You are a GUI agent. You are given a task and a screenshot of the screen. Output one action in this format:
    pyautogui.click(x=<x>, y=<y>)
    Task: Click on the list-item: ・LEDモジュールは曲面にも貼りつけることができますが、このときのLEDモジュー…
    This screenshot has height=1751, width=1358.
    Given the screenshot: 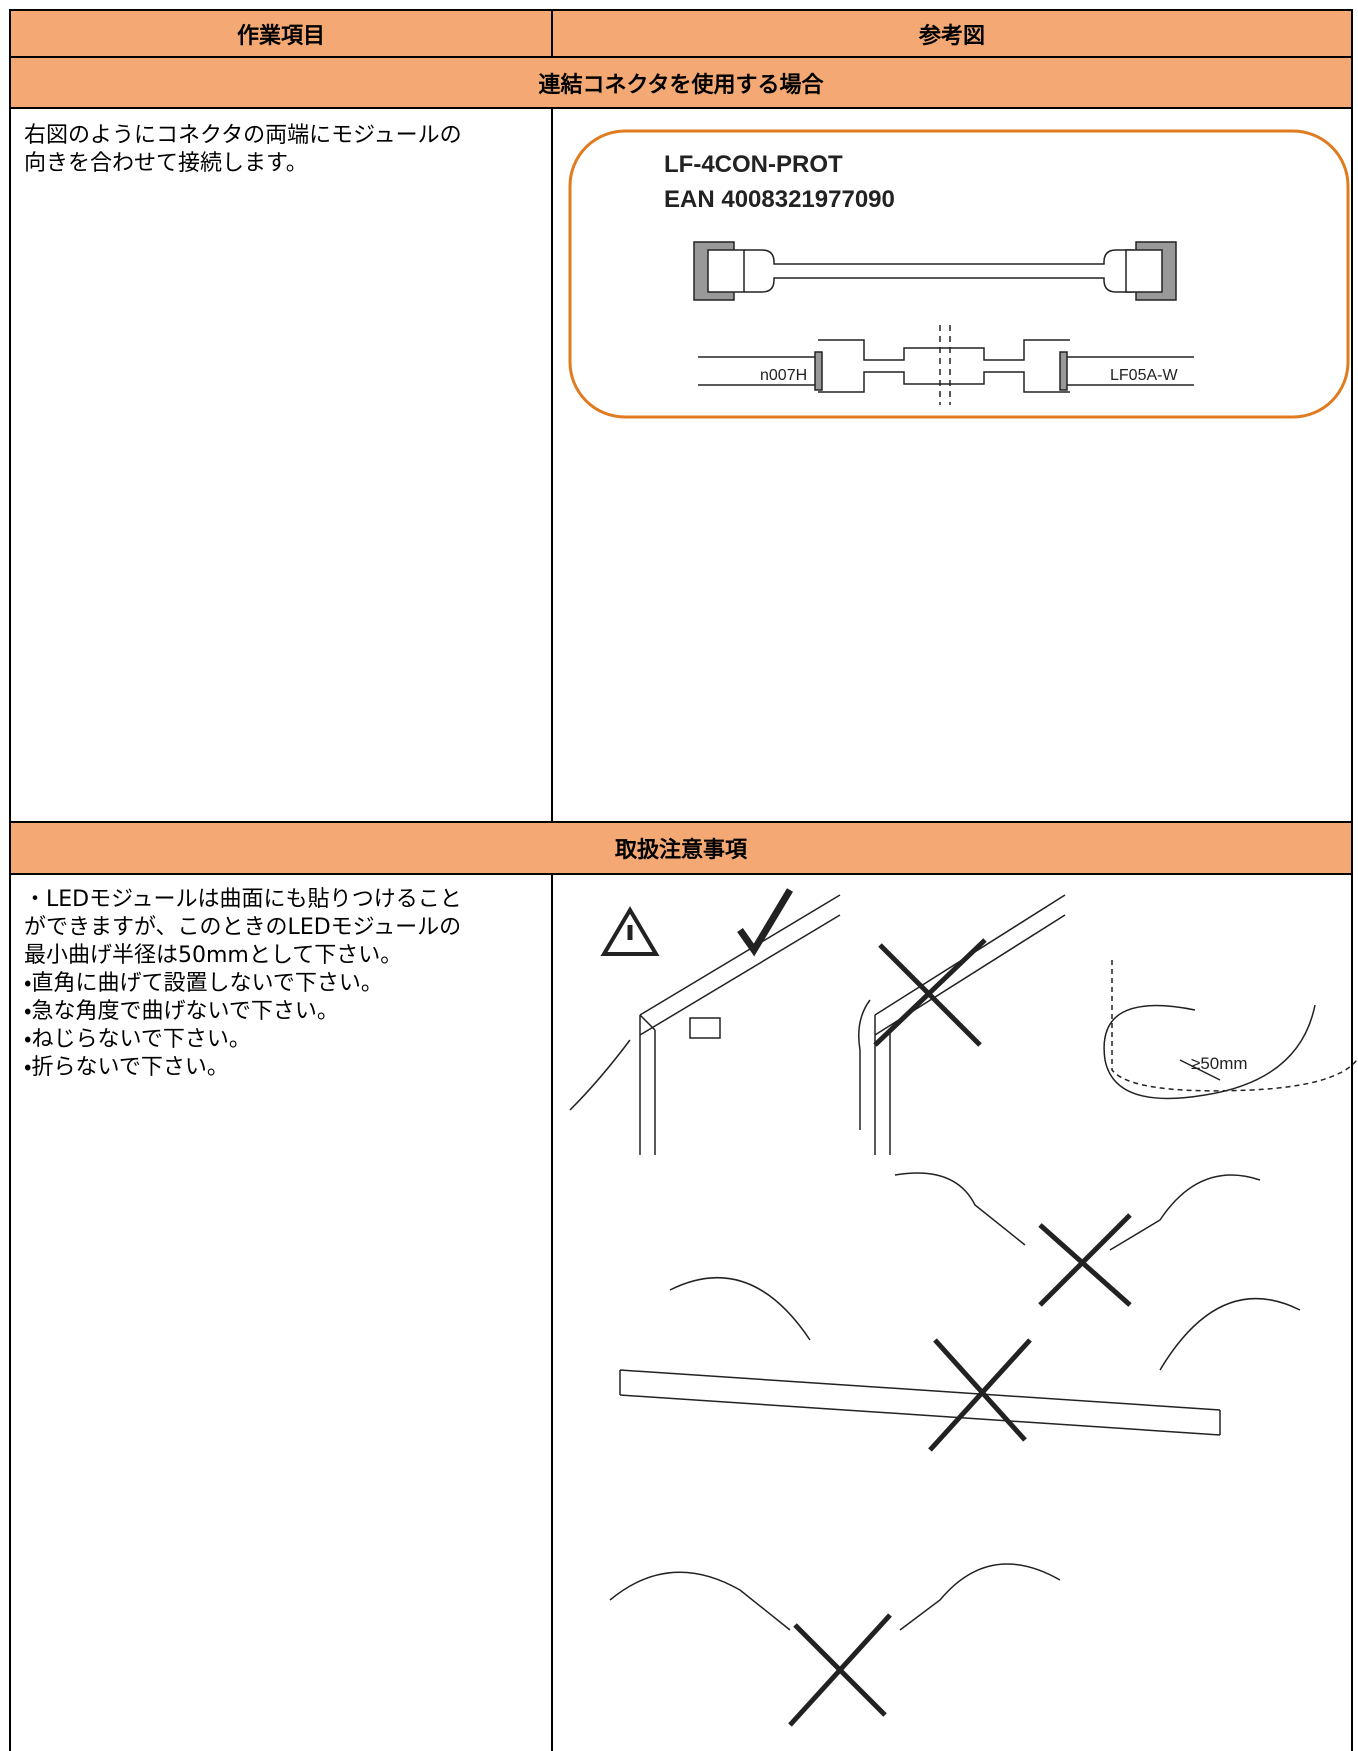 What is the action you would take?
    pyautogui.click(x=243, y=927)
    